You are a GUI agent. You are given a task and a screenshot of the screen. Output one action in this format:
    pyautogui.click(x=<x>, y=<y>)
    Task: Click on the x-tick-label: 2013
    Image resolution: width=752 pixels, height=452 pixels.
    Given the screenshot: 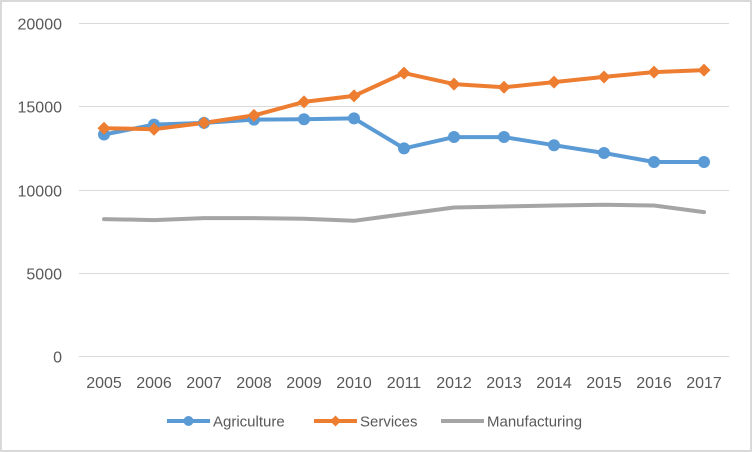 What is the action you would take?
    pyautogui.click(x=504, y=383)
    